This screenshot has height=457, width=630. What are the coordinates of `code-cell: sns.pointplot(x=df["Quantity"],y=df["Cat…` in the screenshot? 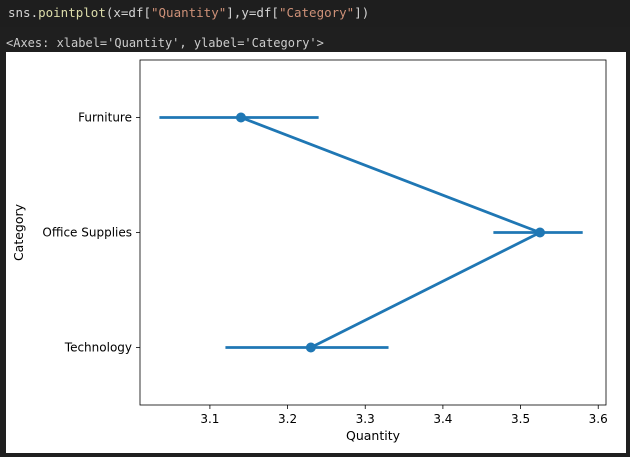 It's located at (315, 13).